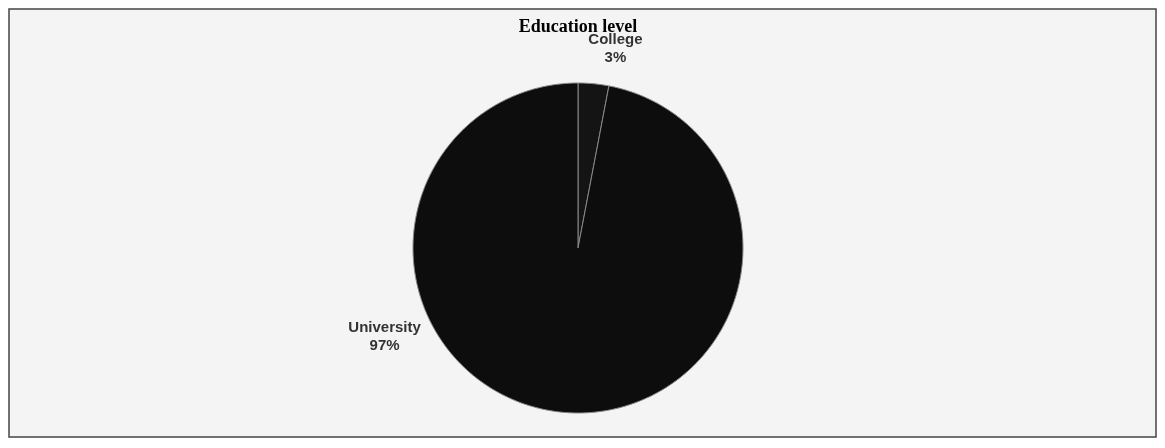 The width and height of the screenshot is (1165, 448). I want to click on data-label: 97%, so click(384, 345).